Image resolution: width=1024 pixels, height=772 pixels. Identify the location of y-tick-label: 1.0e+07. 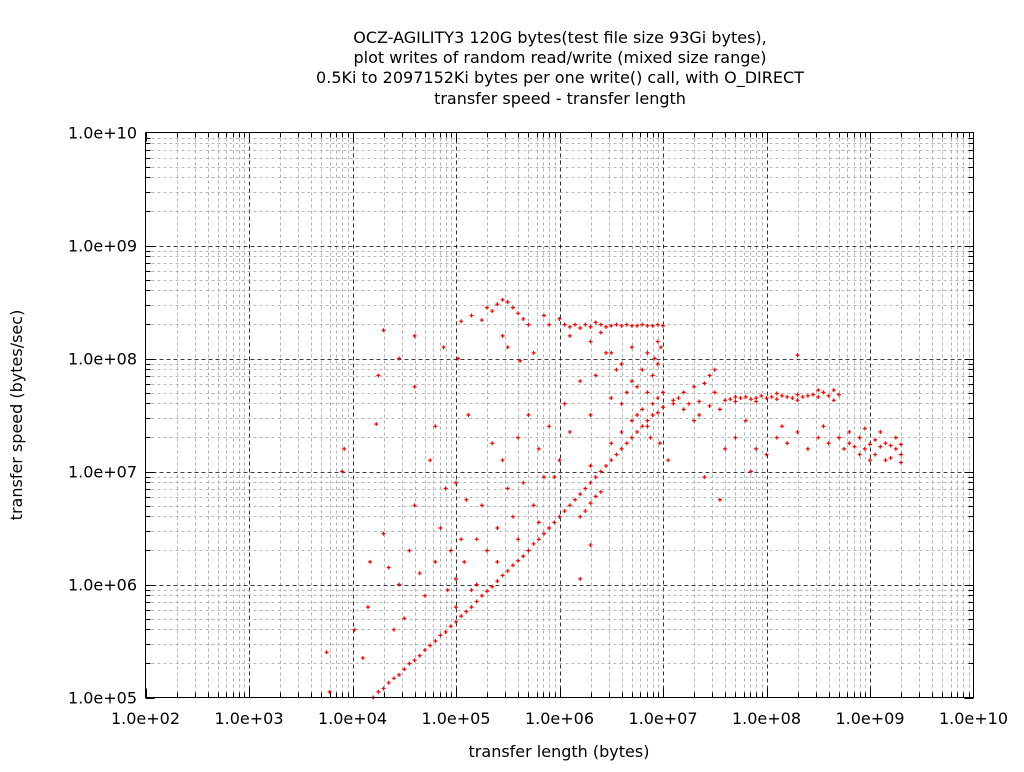
(102, 472).